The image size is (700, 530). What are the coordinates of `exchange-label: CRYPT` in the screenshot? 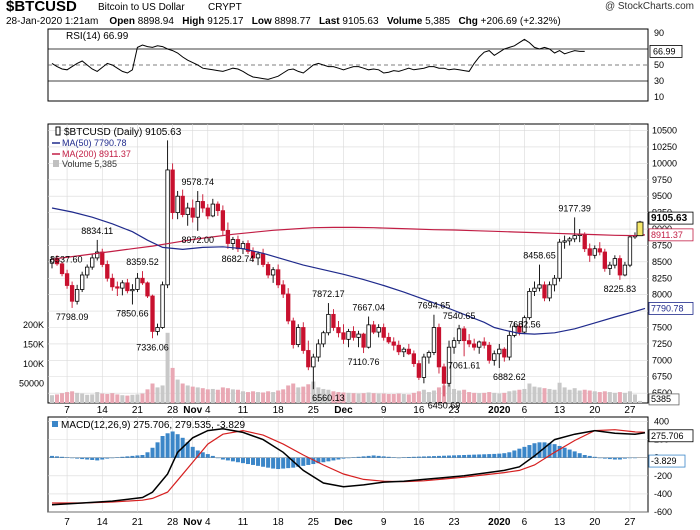 It's located at (225, 7).